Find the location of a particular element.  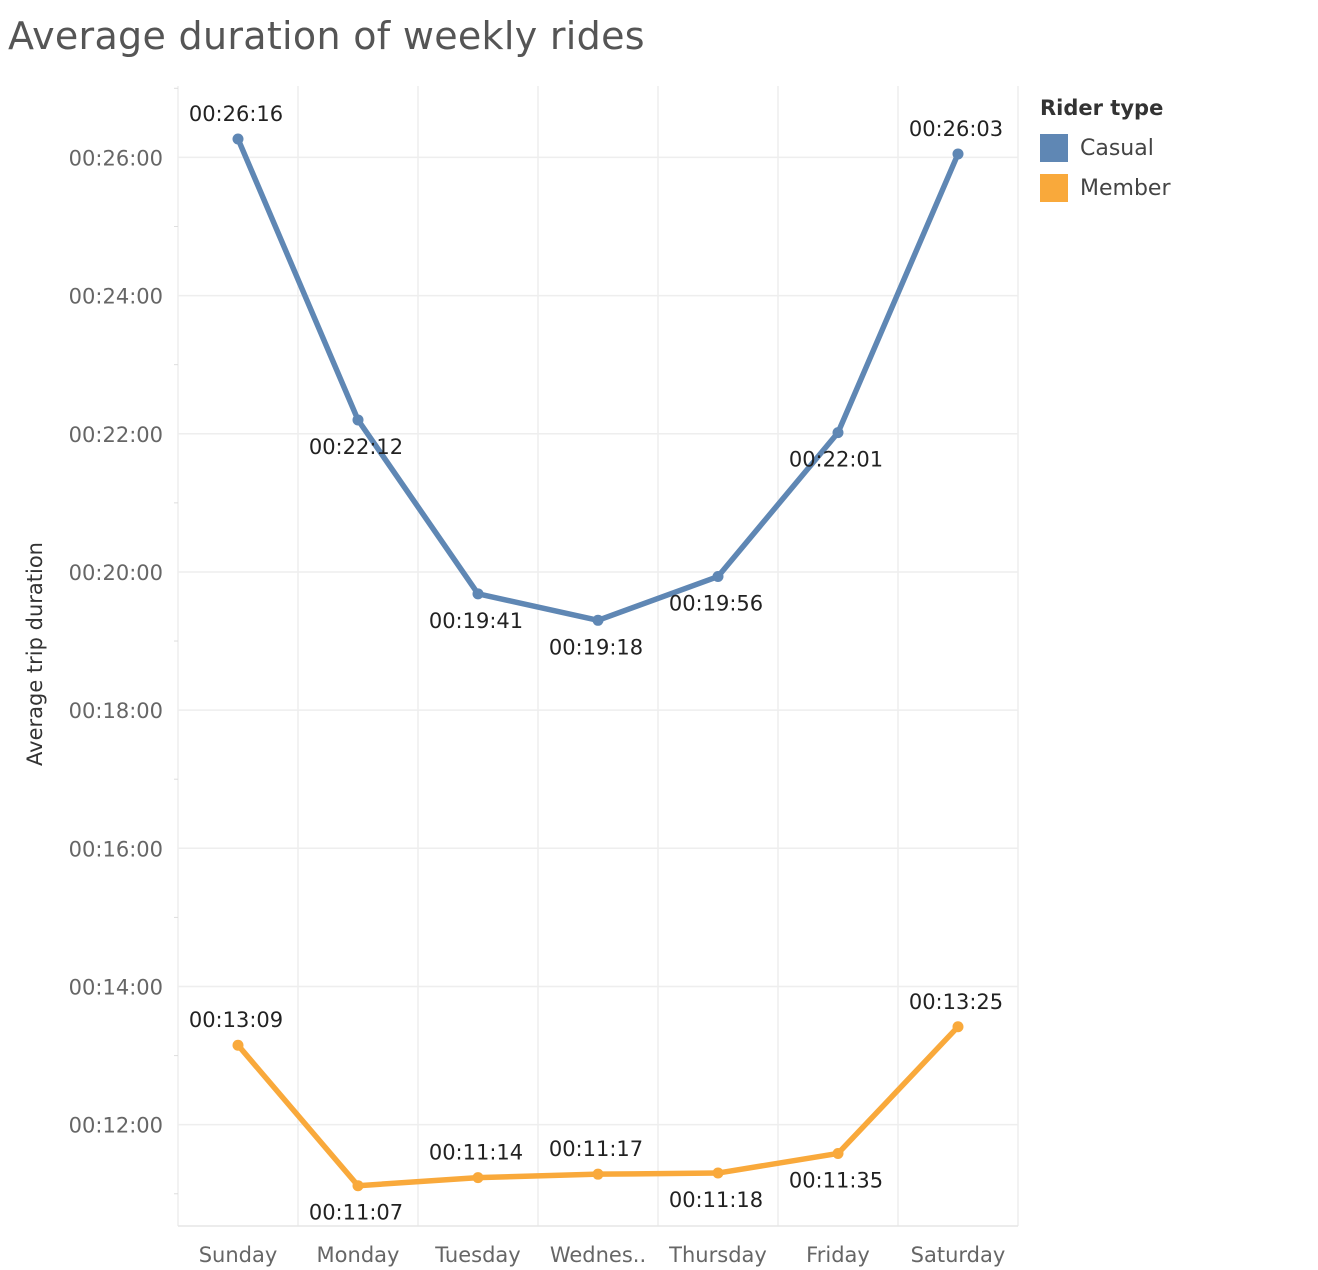

x-tick-label: Saturday is located at coordinates (958, 1255).